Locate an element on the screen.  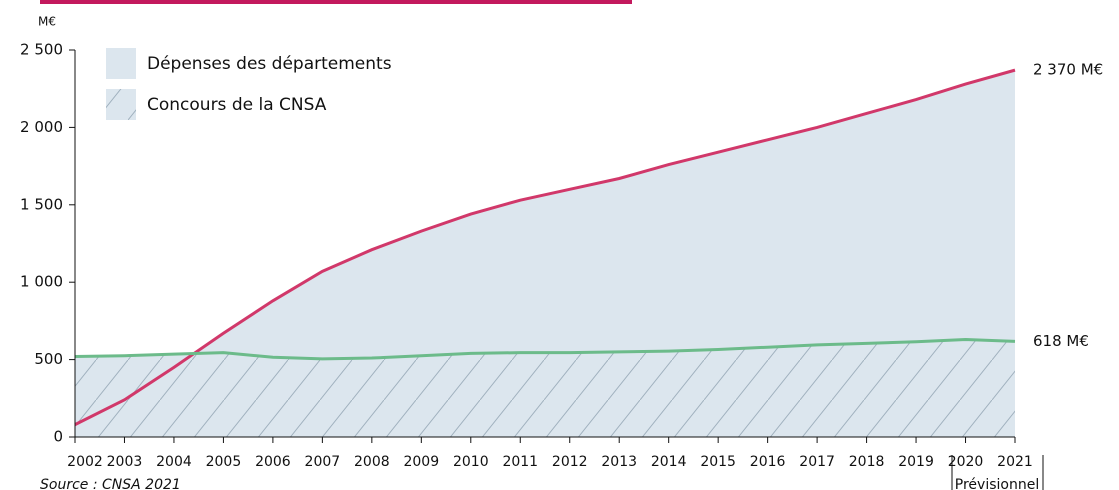
x-tick-label: 2005 is located at coordinates (224, 462).